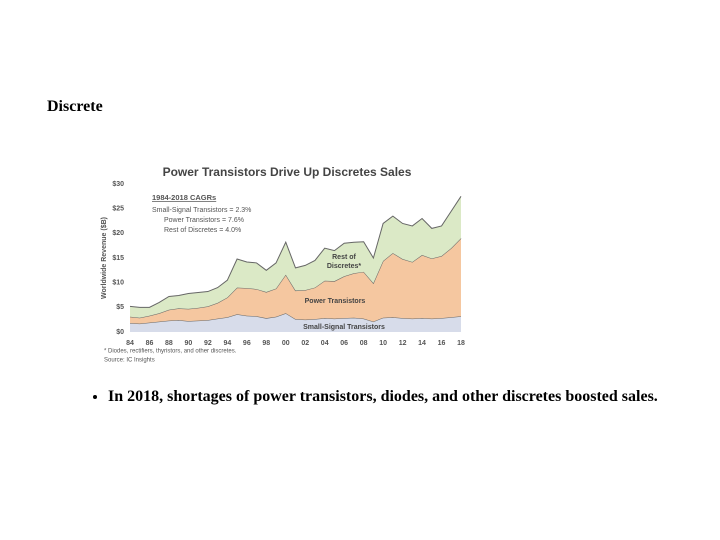 This screenshot has width=720, height=540. I want to click on x-tick-label: 08, so click(364, 343).